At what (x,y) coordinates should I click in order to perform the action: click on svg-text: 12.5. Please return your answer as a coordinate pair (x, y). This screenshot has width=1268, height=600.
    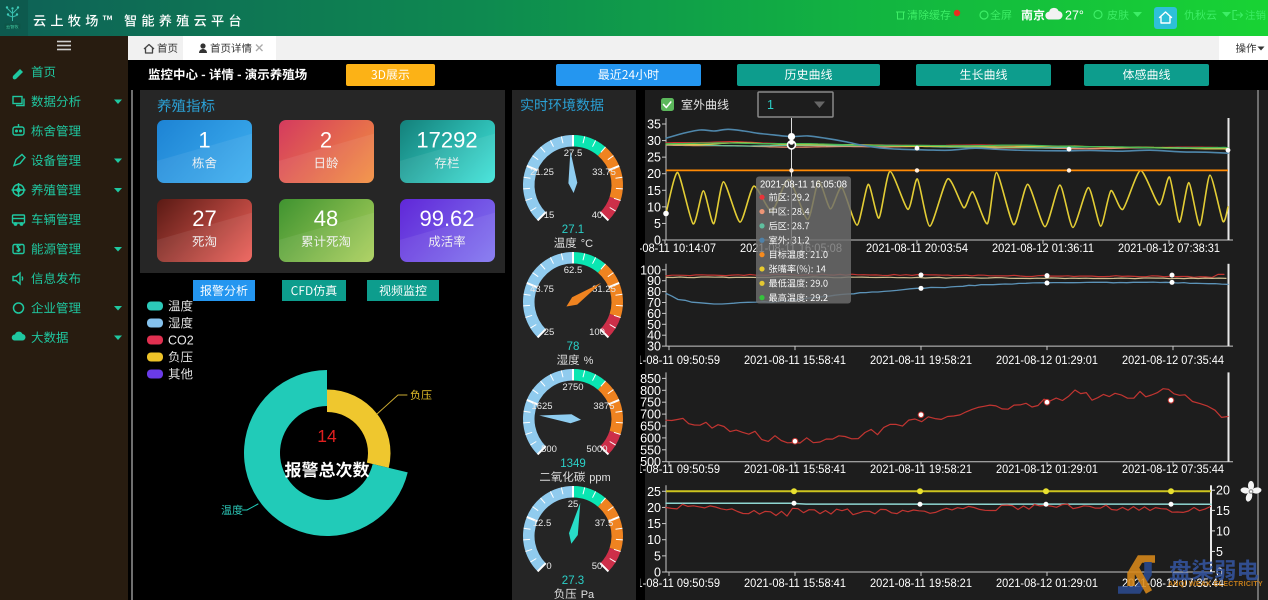
    Looking at the image, I should click on (542, 523).